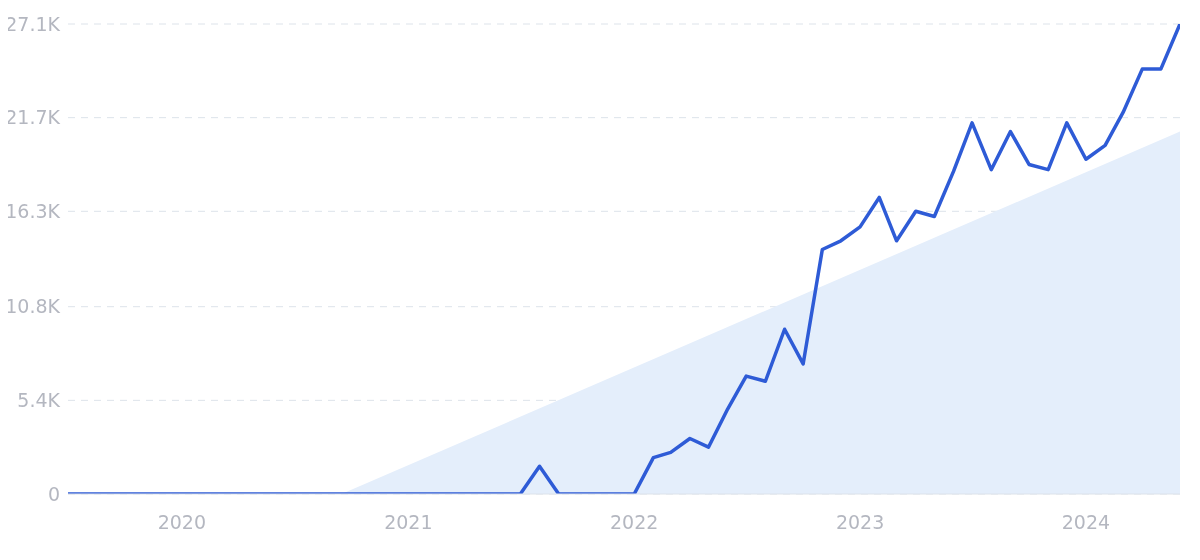  Describe the element at coordinates (634, 522) in the screenshot. I see `x-tick-label: 2022` at that location.